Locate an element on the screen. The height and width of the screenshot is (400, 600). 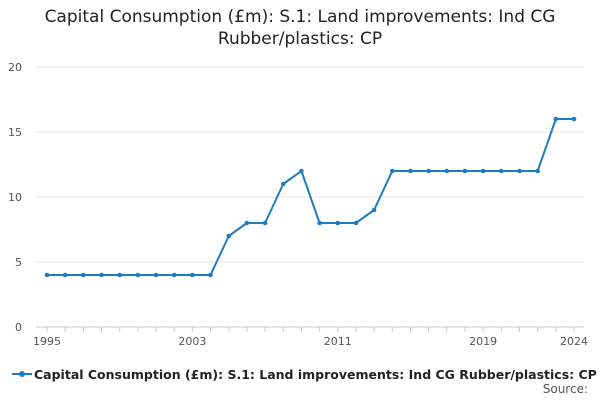
data-point-2017 is located at coordinates (447, 171).